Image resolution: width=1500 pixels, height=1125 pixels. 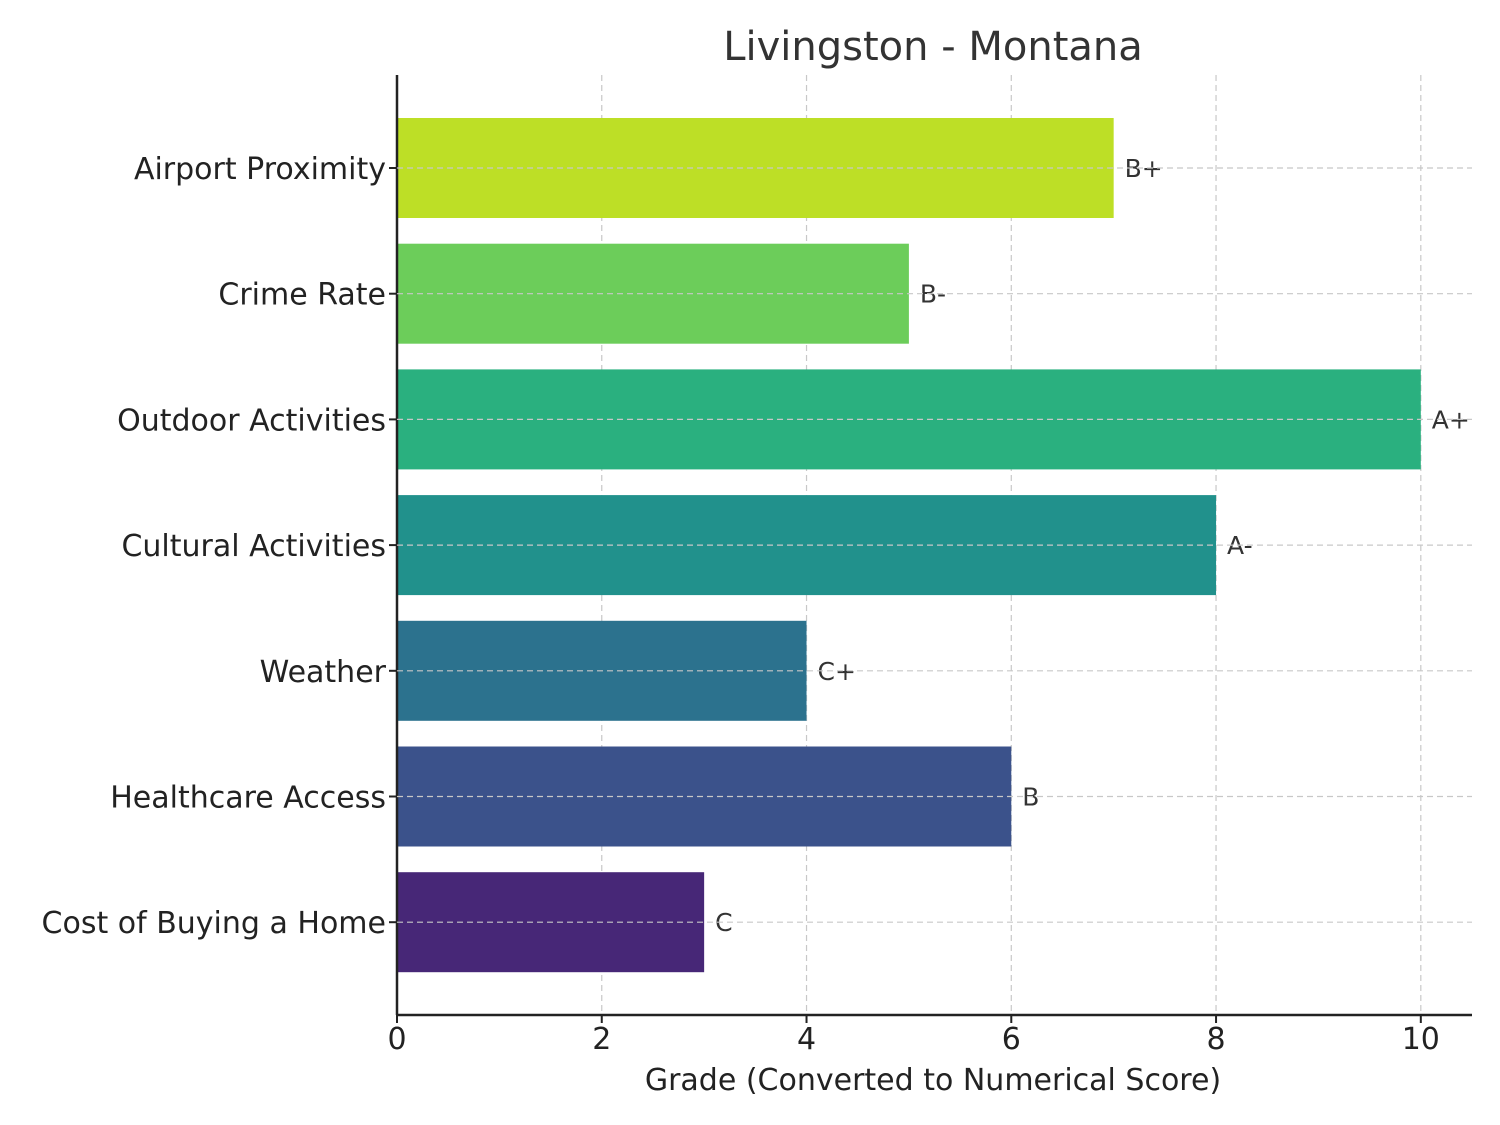 What do you see at coordinates (253, 546) in the screenshot?
I see `category-label: Cultural Activities` at bounding box center [253, 546].